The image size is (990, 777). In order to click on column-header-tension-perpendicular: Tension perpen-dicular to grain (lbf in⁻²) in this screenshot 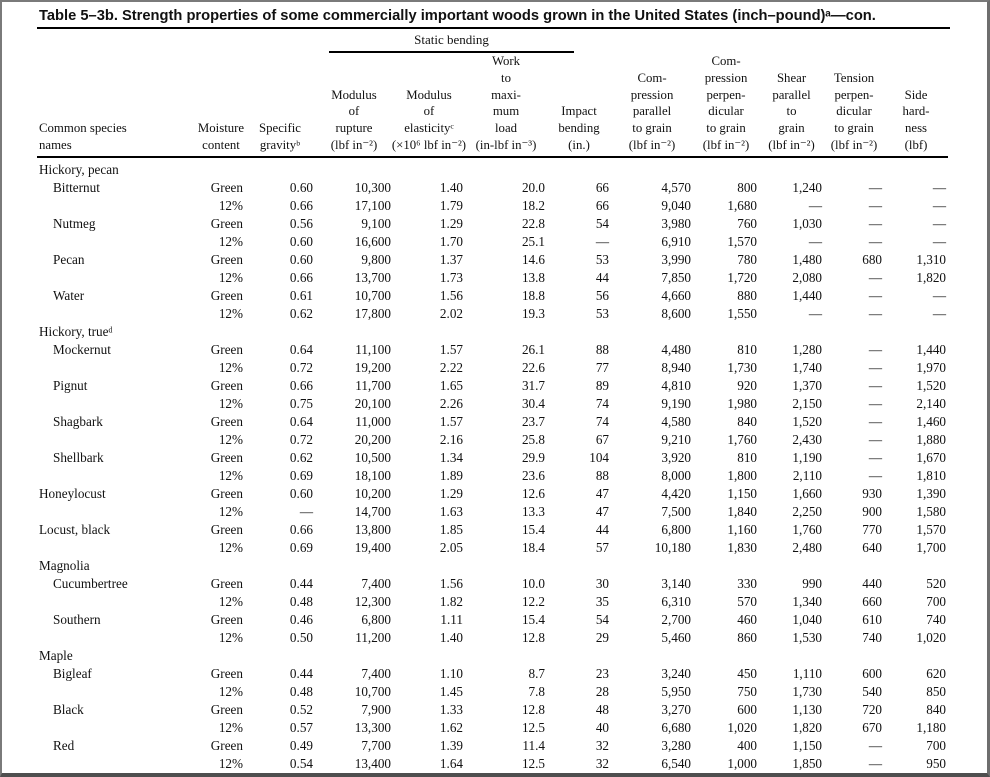, I will do `click(854, 105)`.